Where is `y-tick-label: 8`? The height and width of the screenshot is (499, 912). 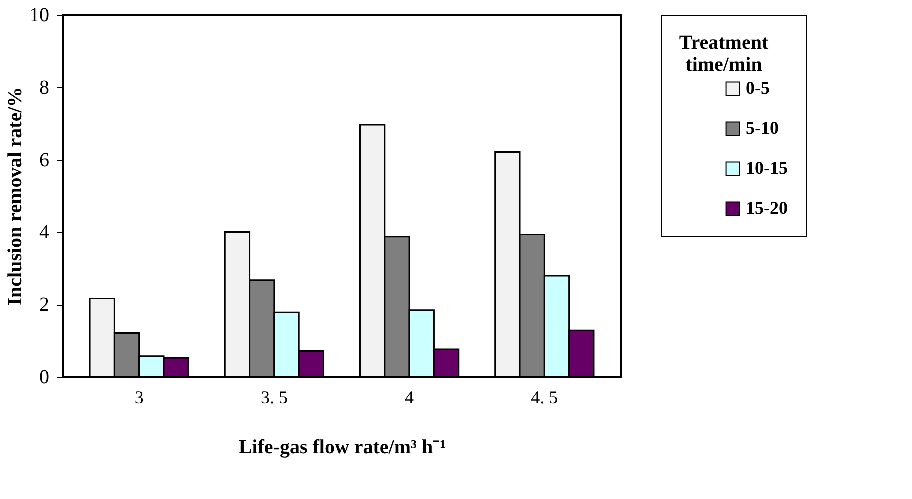 y-tick-label: 8 is located at coordinates (45, 87).